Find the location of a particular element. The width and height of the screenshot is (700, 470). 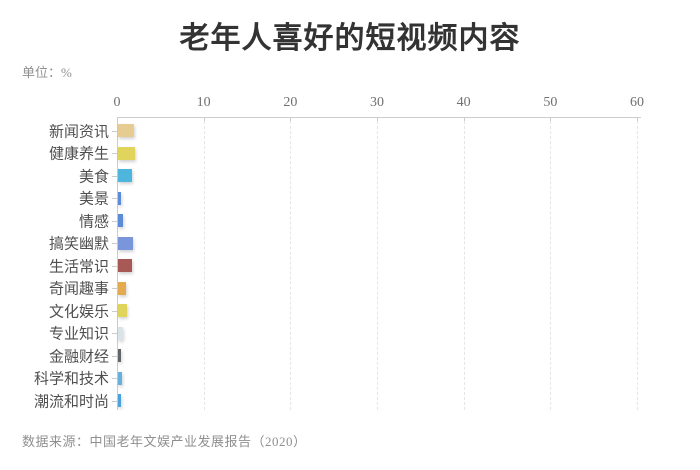

category-label: 新闻资讯 is located at coordinates (78, 132).